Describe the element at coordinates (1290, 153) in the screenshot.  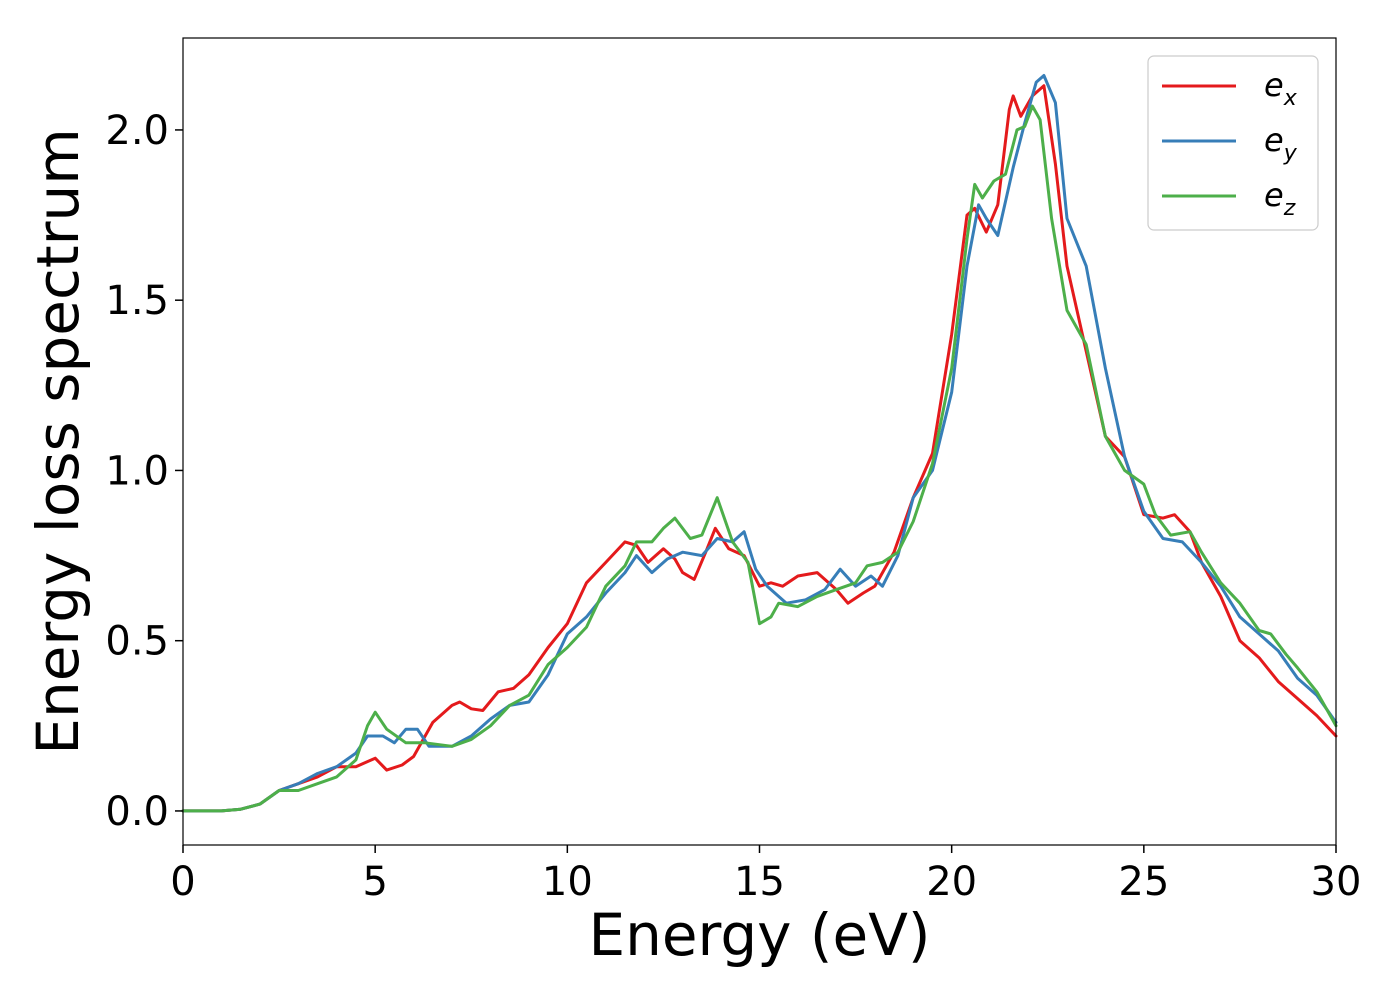
I see `legend-label-subscript: y` at that location.